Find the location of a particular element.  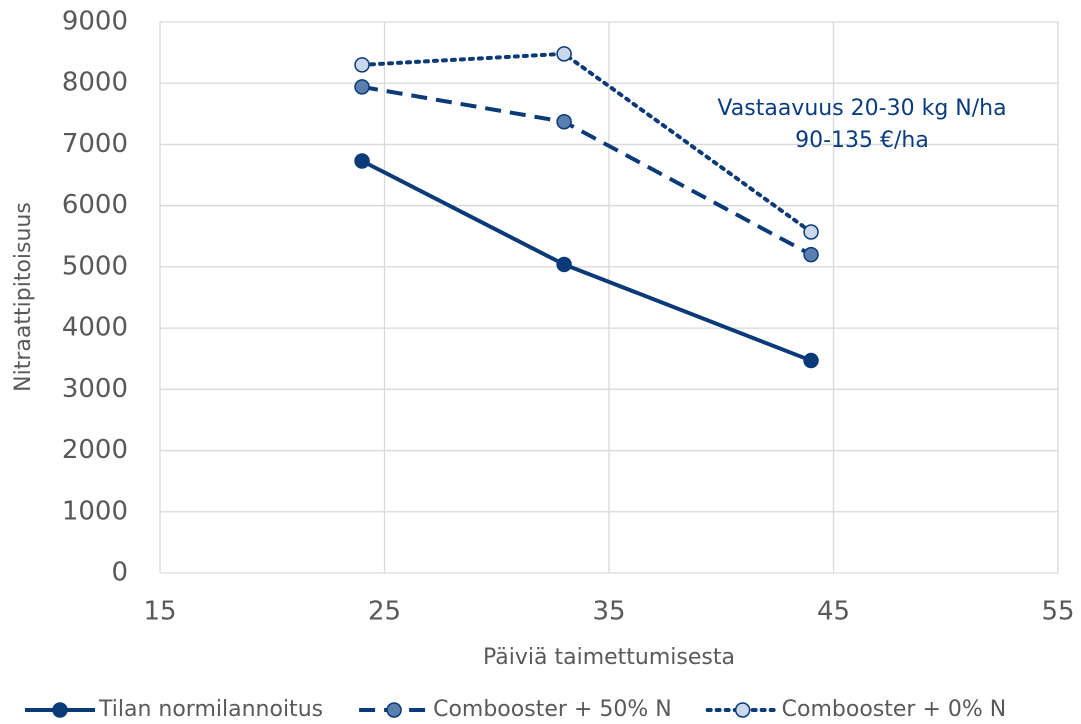

y-axis-title: Nitraattipitoisuus is located at coordinates (23, 297).